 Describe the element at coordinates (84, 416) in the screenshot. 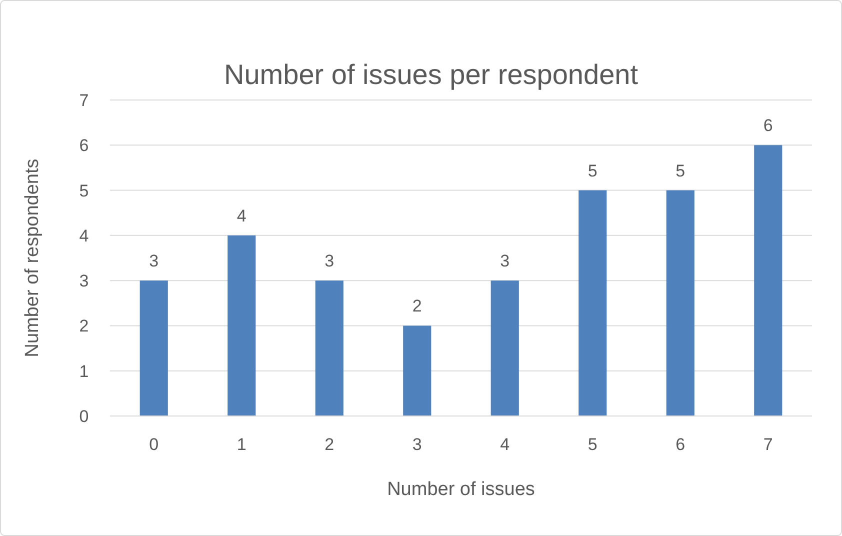

I see `y-tick-label: 0` at that location.